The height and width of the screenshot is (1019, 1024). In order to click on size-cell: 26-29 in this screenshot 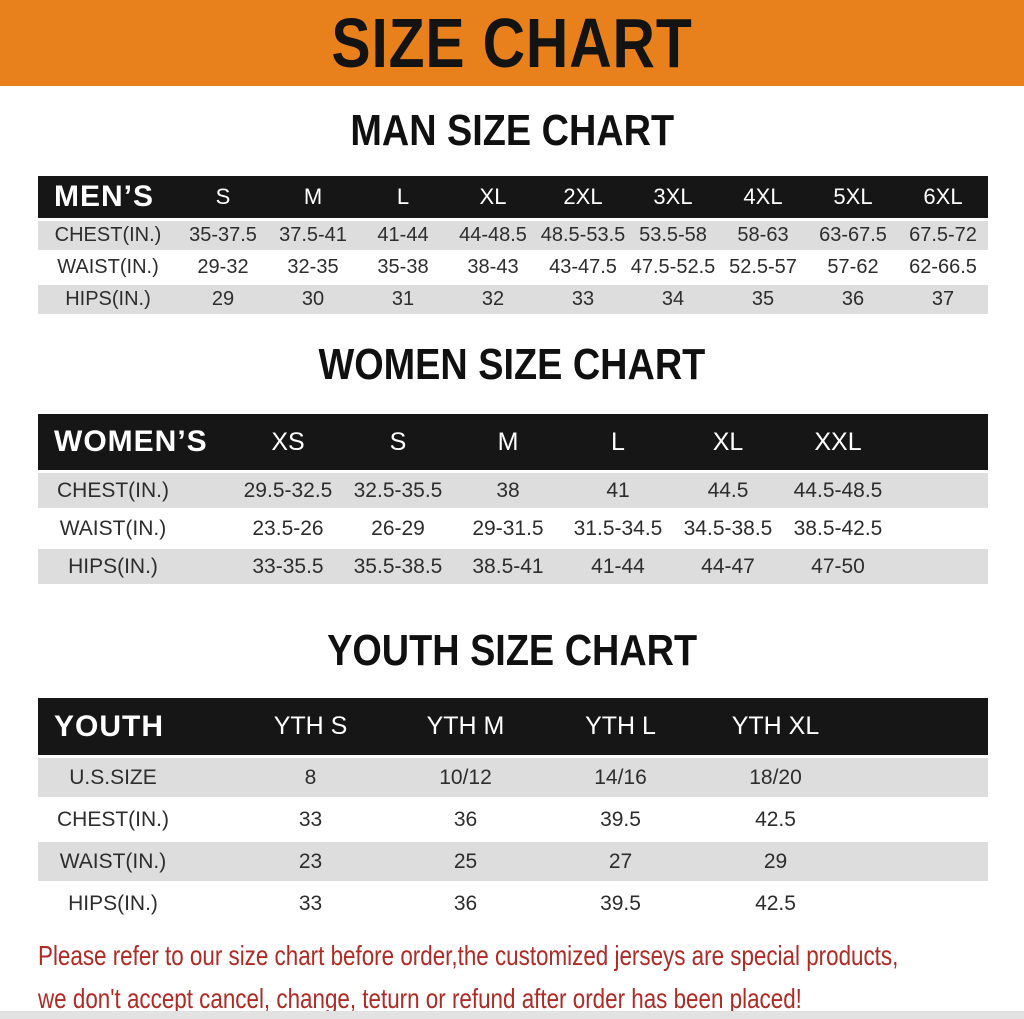, I will do `click(398, 528)`.